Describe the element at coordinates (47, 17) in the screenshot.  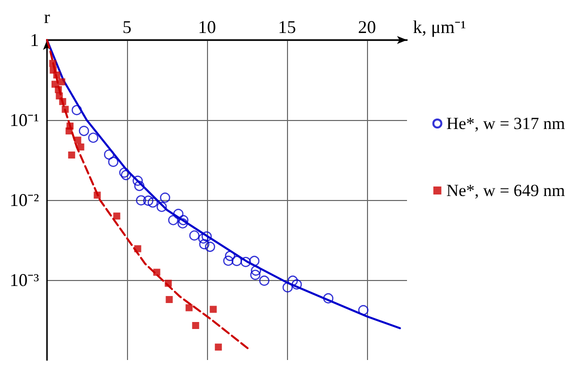
I see `y-axis-title: r` at that location.